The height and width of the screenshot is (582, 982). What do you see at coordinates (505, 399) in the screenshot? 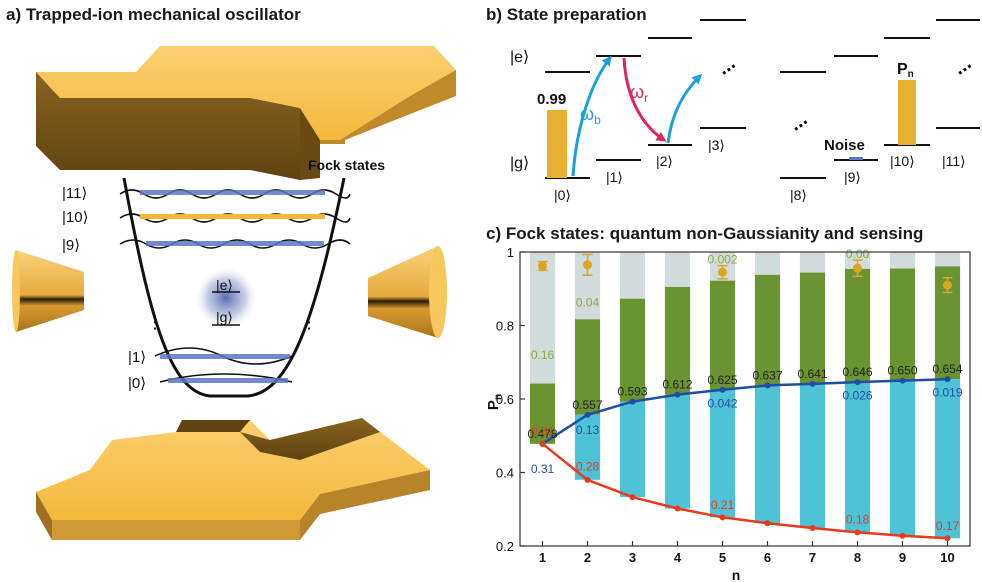
I see `y-tick-label-0.6: 0.6` at bounding box center [505, 399].